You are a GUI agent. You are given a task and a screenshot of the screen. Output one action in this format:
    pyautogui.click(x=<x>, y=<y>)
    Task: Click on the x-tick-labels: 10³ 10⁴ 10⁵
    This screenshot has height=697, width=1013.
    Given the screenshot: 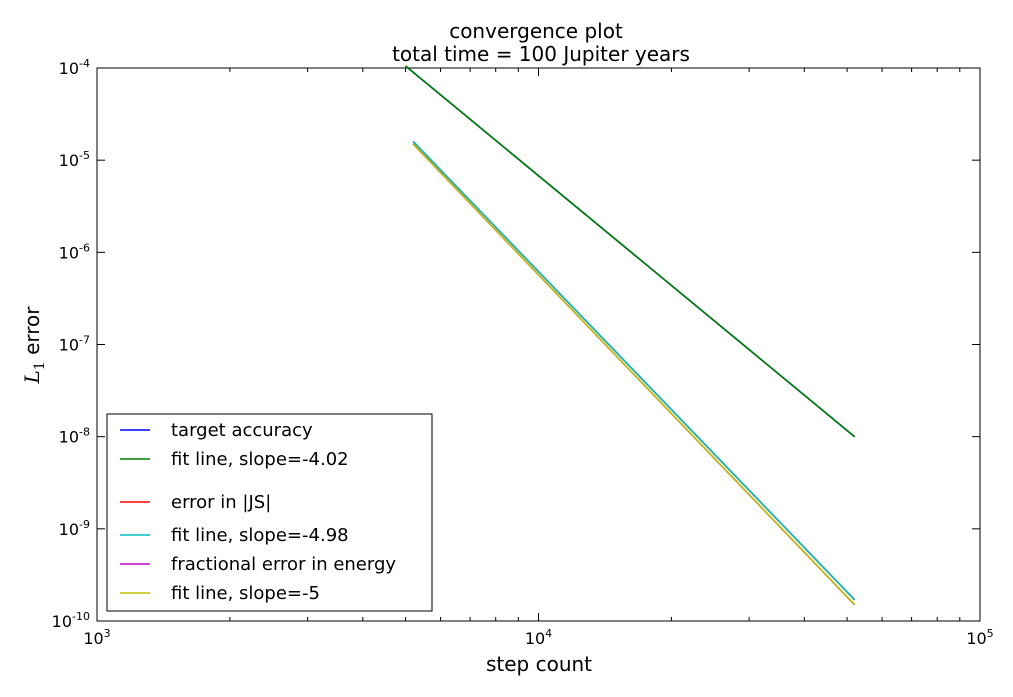 What is the action you would take?
    pyautogui.click(x=538, y=637)
    